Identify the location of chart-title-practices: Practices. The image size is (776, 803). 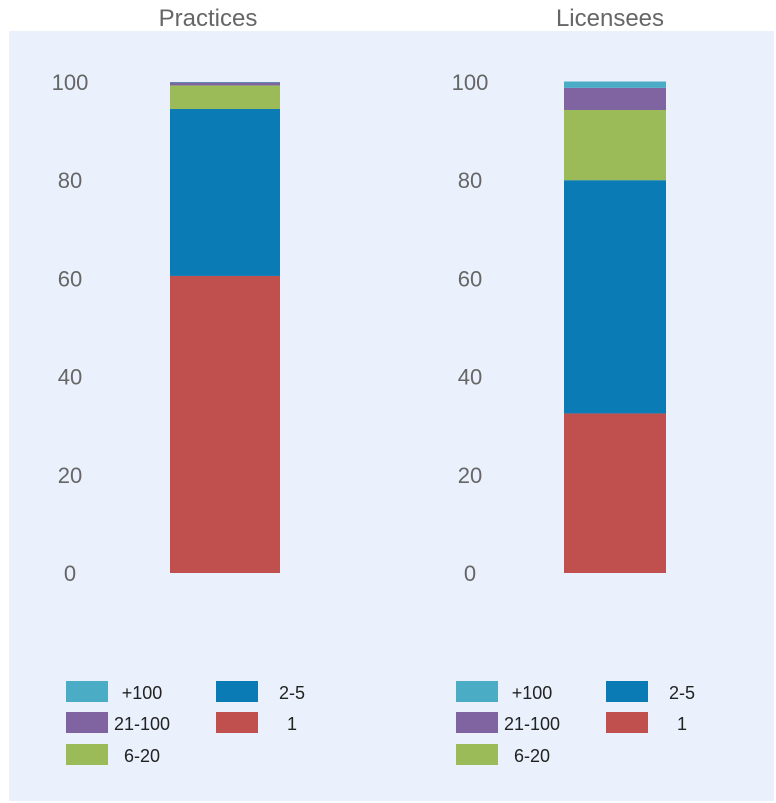
(208, 18).